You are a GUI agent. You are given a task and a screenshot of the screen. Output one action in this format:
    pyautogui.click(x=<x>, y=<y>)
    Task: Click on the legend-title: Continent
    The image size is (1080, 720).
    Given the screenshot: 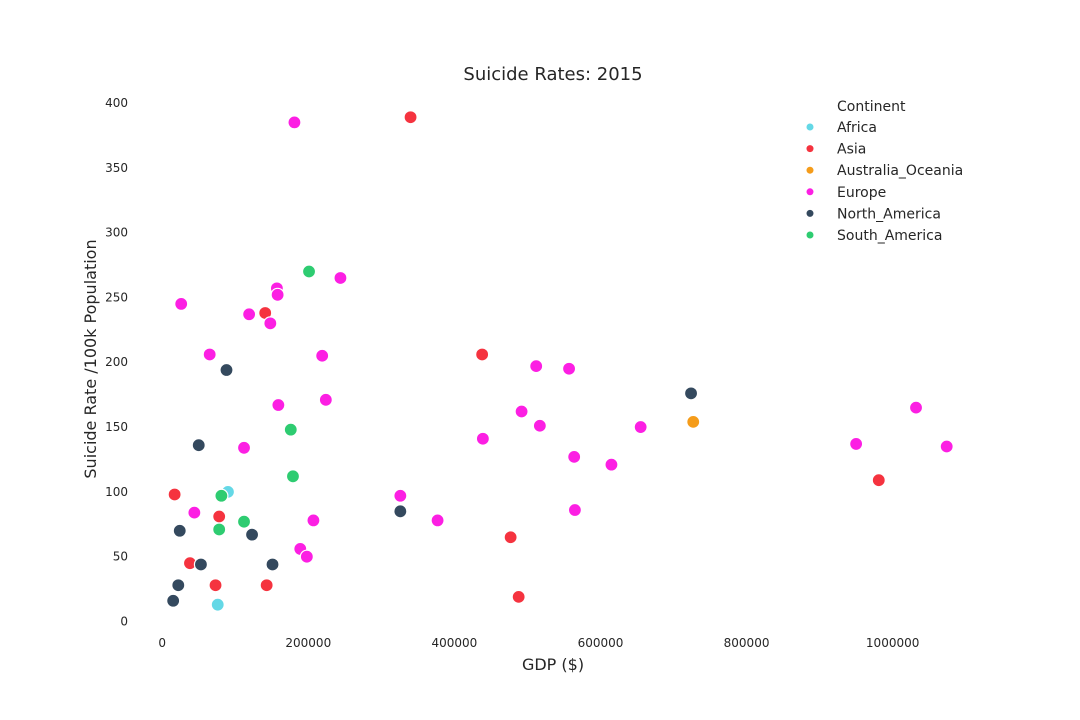 What is the action you would take?
    pyautogui.click(x=871, y=107)
    